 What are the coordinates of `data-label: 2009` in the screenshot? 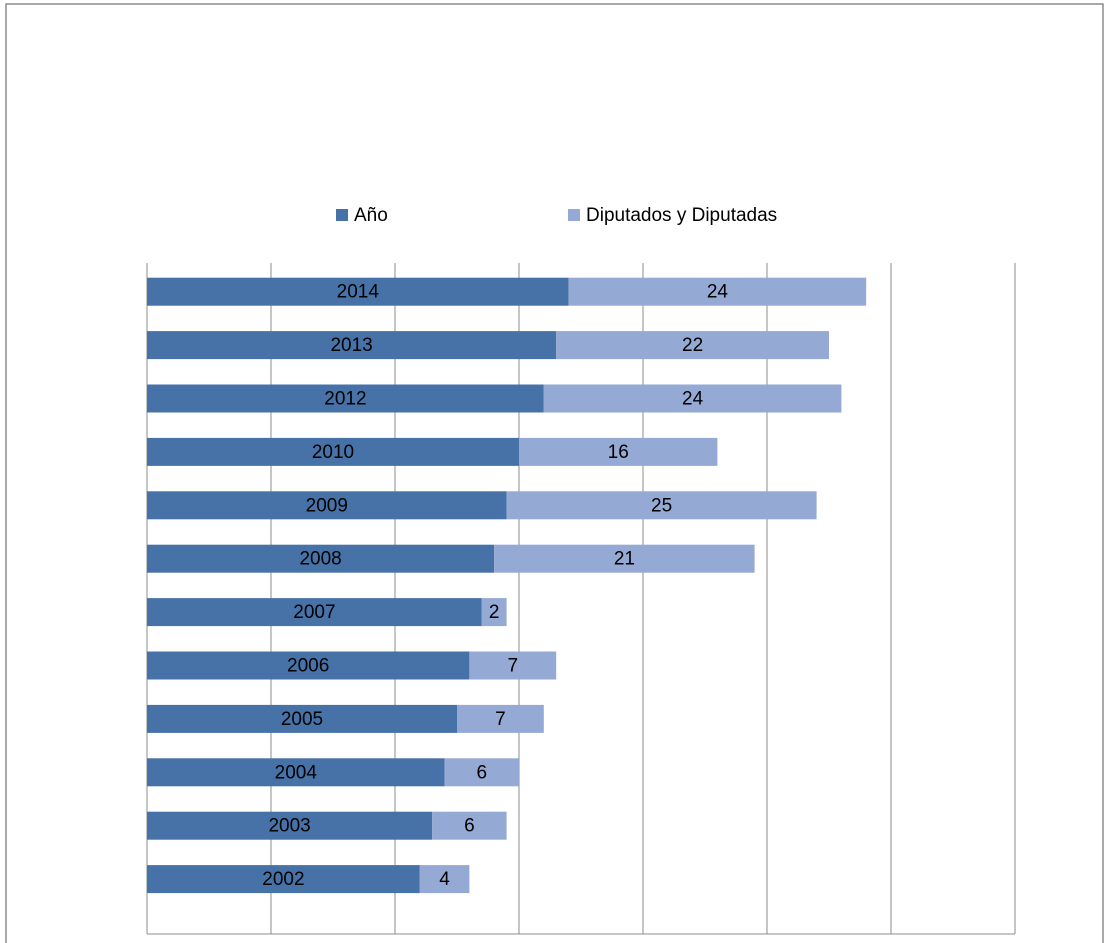 It's located at (327, 505).